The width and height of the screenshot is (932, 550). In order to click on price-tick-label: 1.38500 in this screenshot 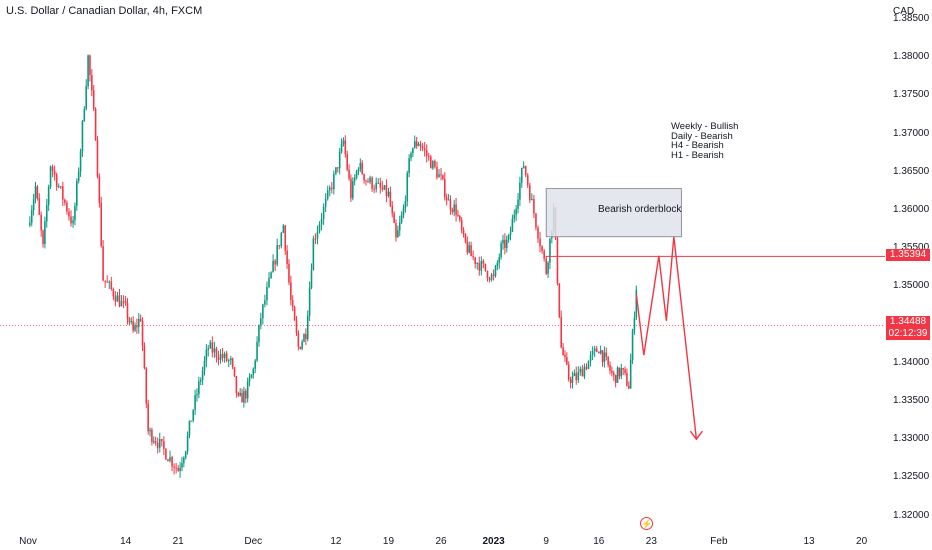, I will do `click(911, 19)`.